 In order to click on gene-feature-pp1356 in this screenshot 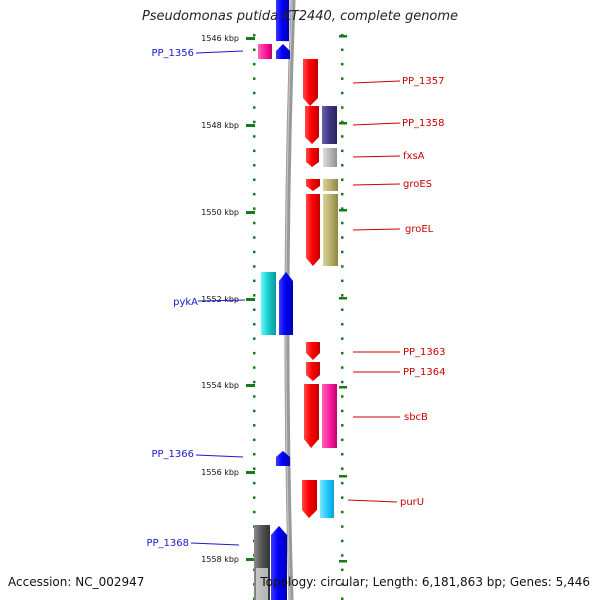, I will do `click(283, 51)`.